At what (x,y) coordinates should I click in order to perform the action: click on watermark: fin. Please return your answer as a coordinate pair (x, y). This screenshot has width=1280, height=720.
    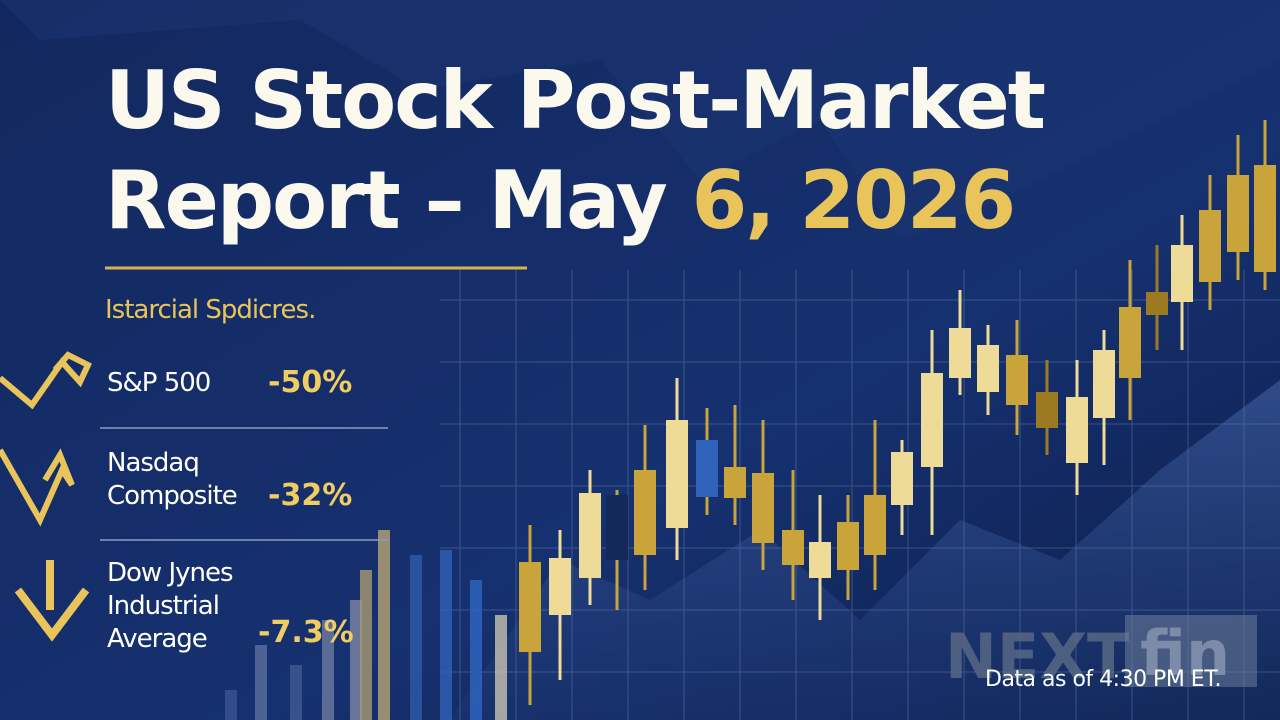
    Looking at the image, I should click on (1185, 653).